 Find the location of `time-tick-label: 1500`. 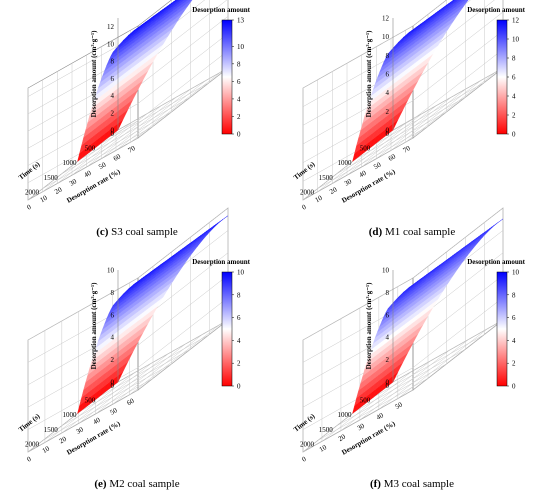

time-tick-label: 1500 is located at coordinates (51, 178).